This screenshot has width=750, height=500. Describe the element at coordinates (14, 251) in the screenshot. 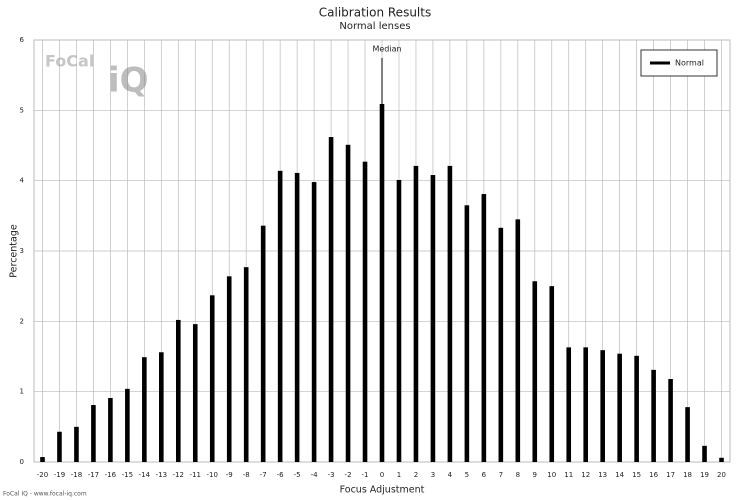

I see `y-axis-label: Percentage` at that location.